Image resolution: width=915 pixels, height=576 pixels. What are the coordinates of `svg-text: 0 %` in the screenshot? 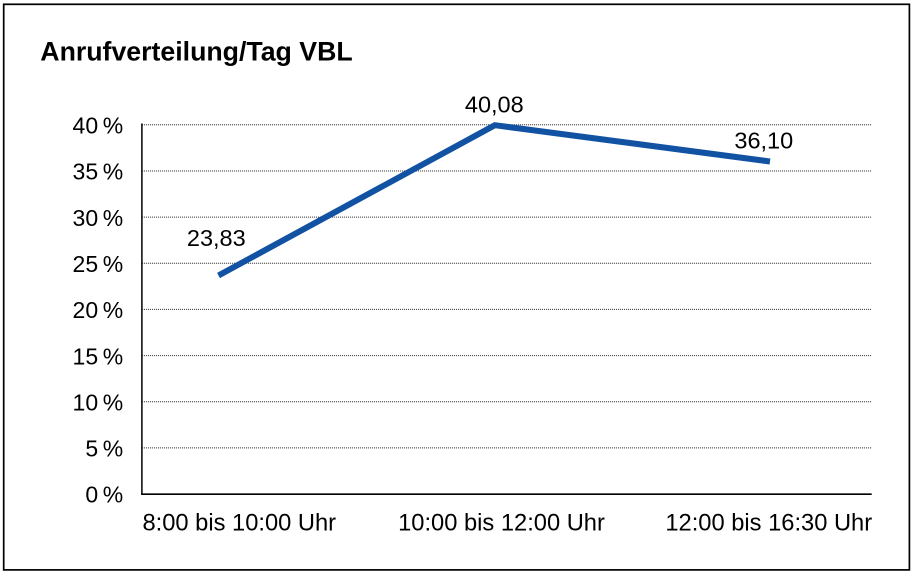 It's located at (104, 495).